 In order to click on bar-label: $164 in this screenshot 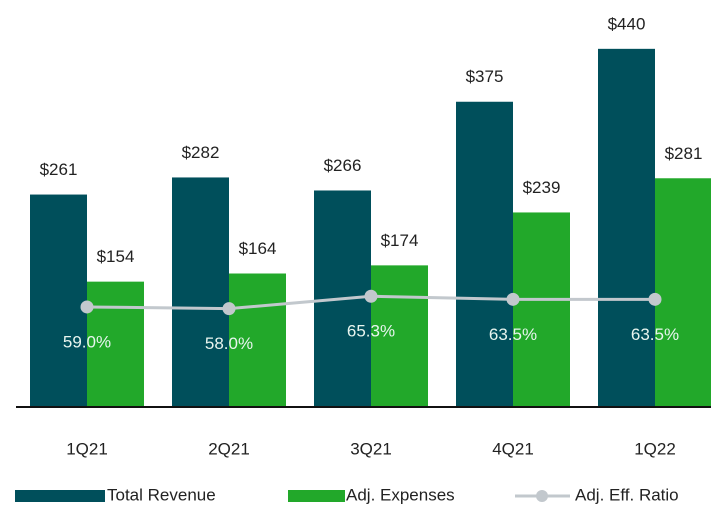, I will do `click(258, 248)`.